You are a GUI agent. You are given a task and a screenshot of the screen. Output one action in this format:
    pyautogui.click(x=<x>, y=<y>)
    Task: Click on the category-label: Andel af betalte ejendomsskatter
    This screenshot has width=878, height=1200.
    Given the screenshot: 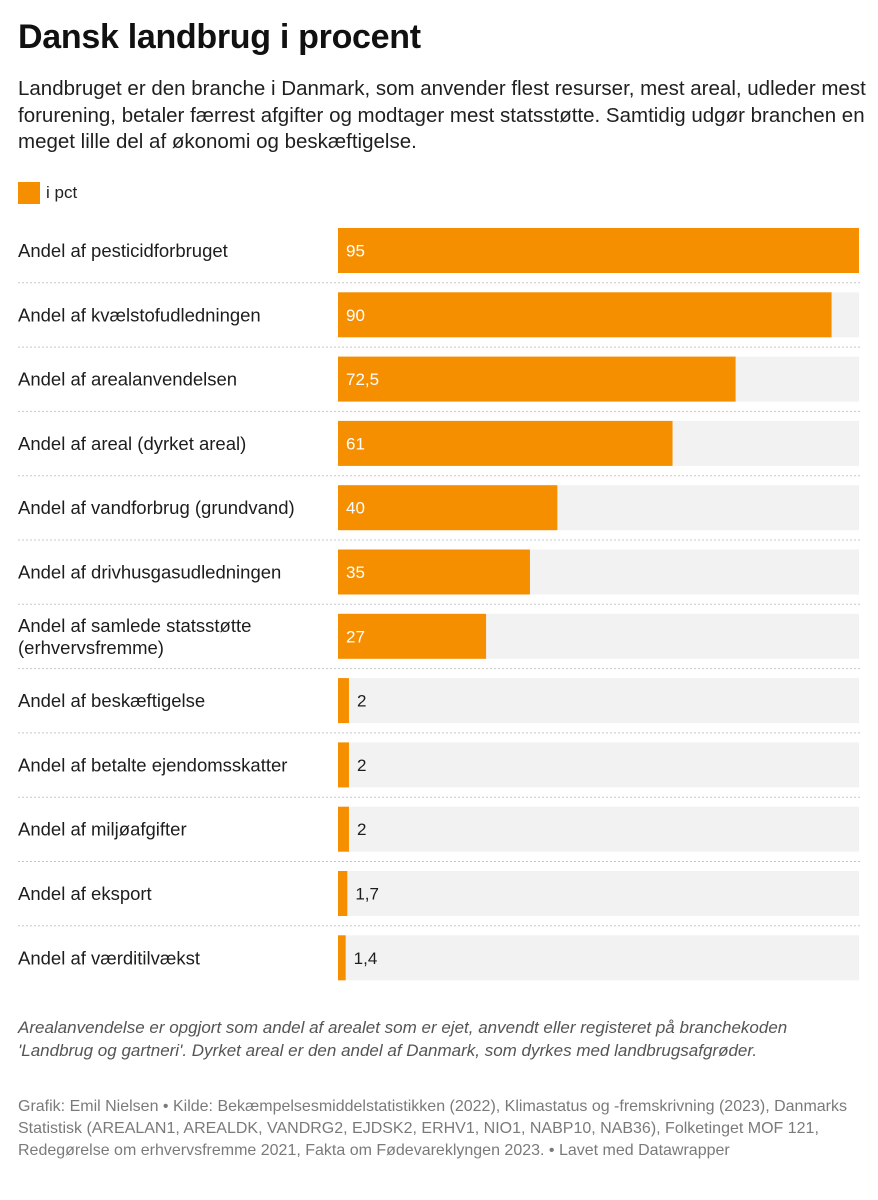 What is the action you would take?
    pyautogui.click(x=152, y=764)
    